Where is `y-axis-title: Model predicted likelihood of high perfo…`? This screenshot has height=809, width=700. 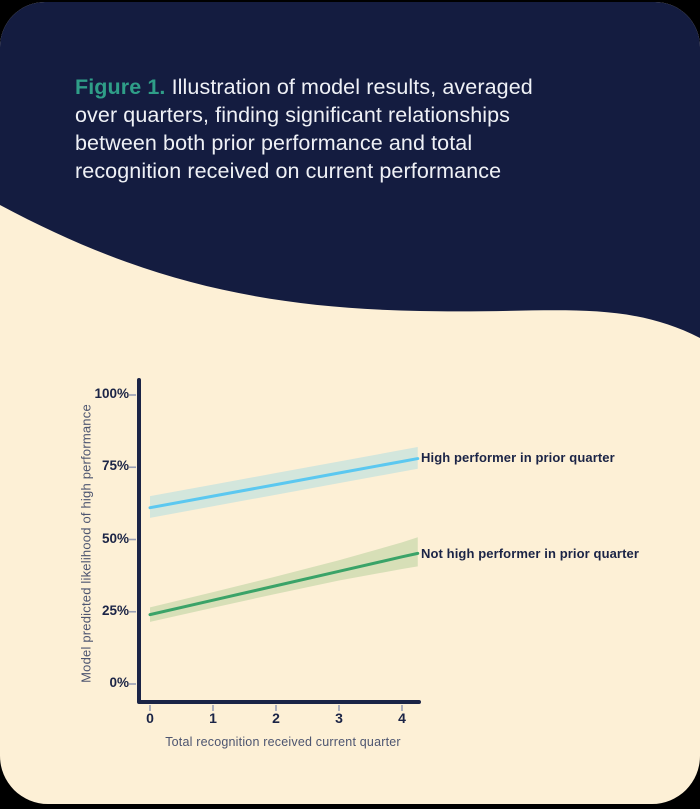 y-axis-title: Model predicted likelihood of high perfo… is located at coordinates (86, 543).